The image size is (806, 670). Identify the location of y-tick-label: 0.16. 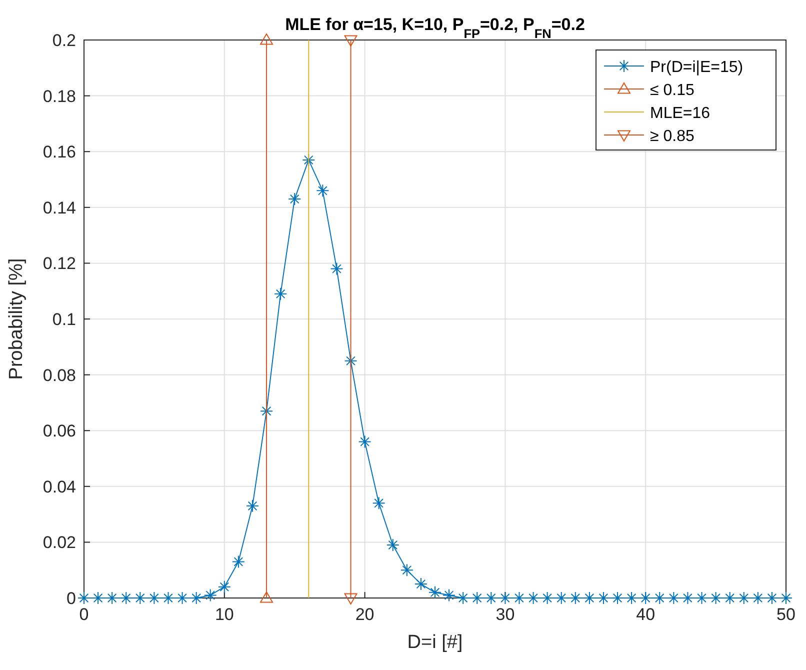
(59, 152).